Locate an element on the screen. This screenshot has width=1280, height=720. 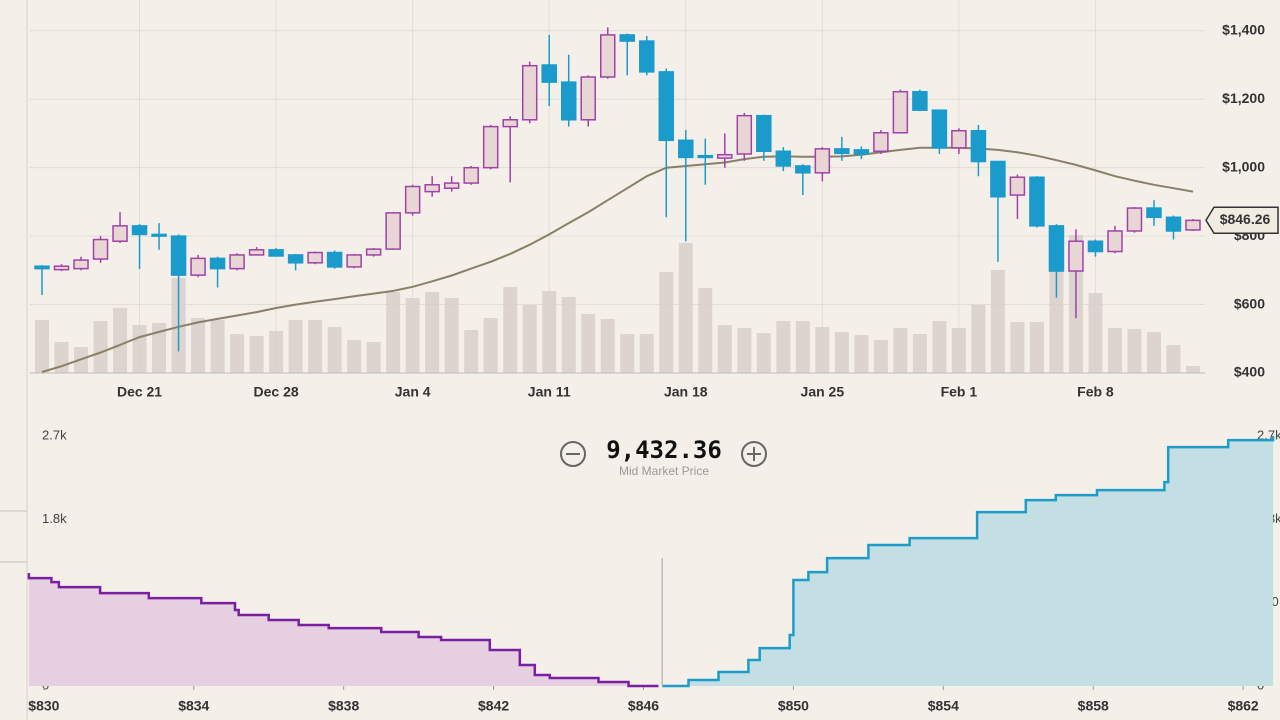
mid-market-label: Mid Market Price is located at coordinates (664, 471).